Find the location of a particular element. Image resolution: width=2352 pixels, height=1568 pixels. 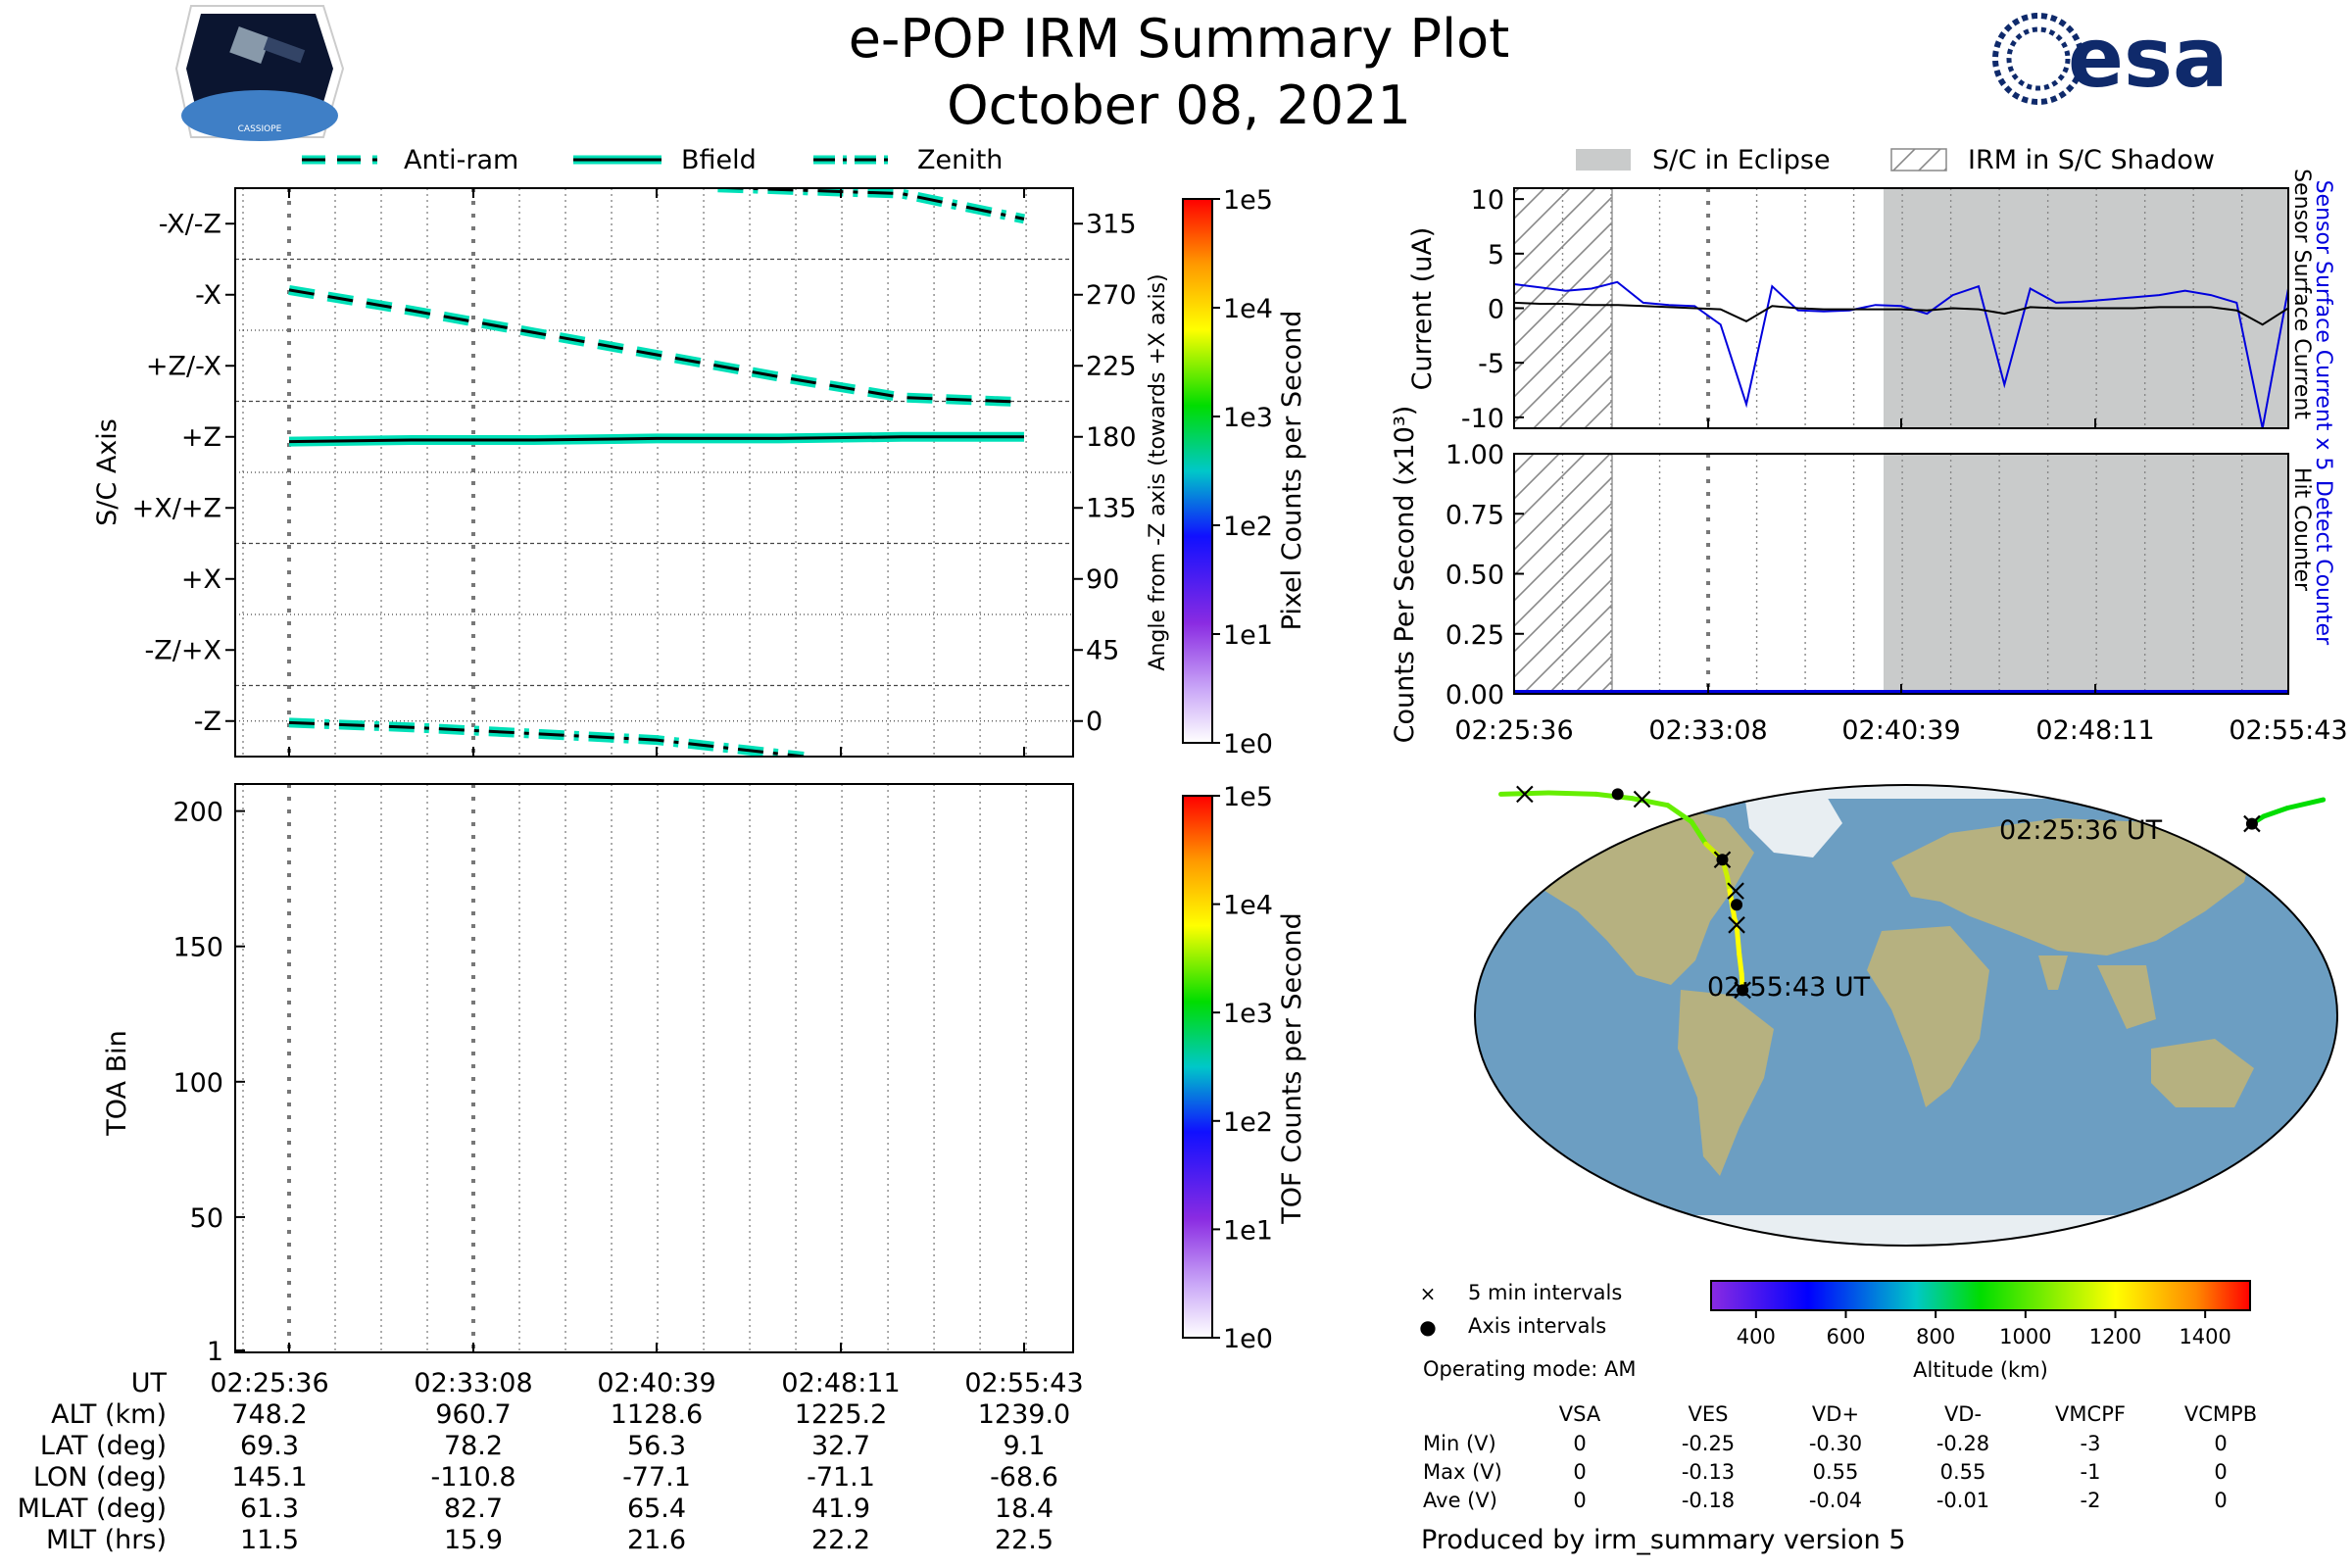

ephemeris-row-label: LON (deg) is located at coordinates (100, 1477).